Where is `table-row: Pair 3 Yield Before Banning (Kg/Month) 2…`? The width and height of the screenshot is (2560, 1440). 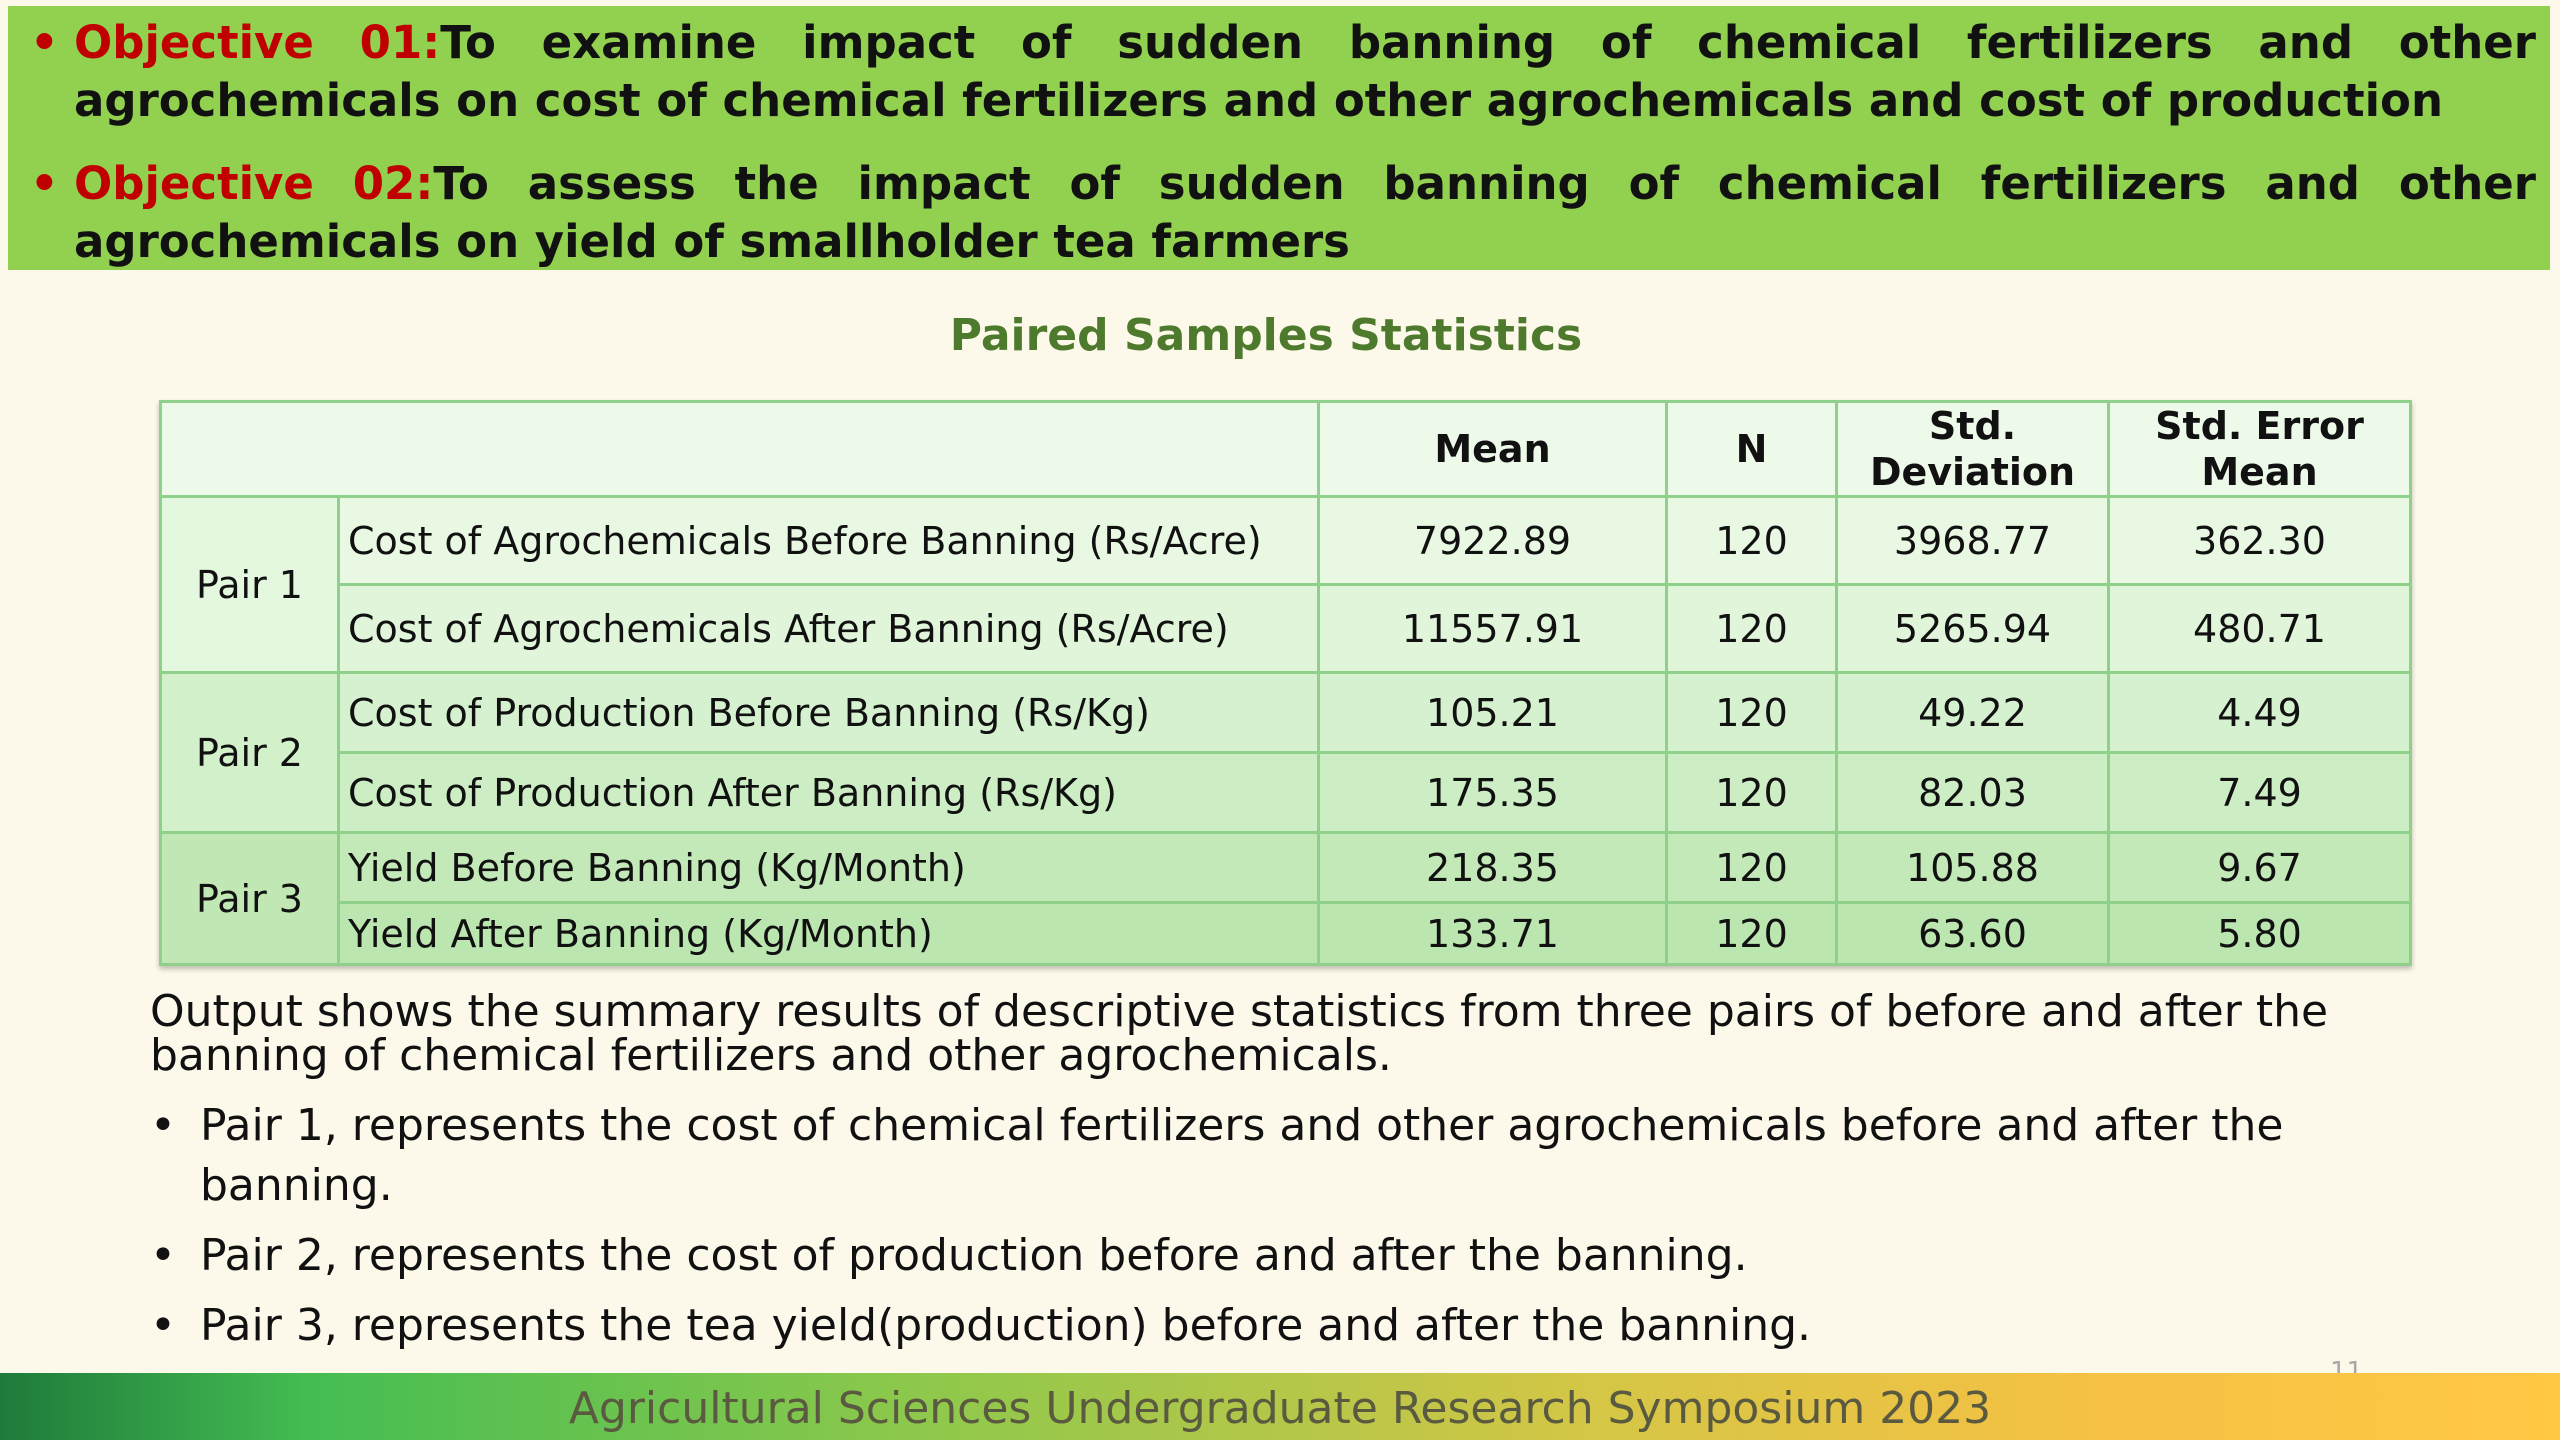 table-row: Pair 3 Yield Before Banning (Kg/Month) 2… is located at coordinates (1285, 898).